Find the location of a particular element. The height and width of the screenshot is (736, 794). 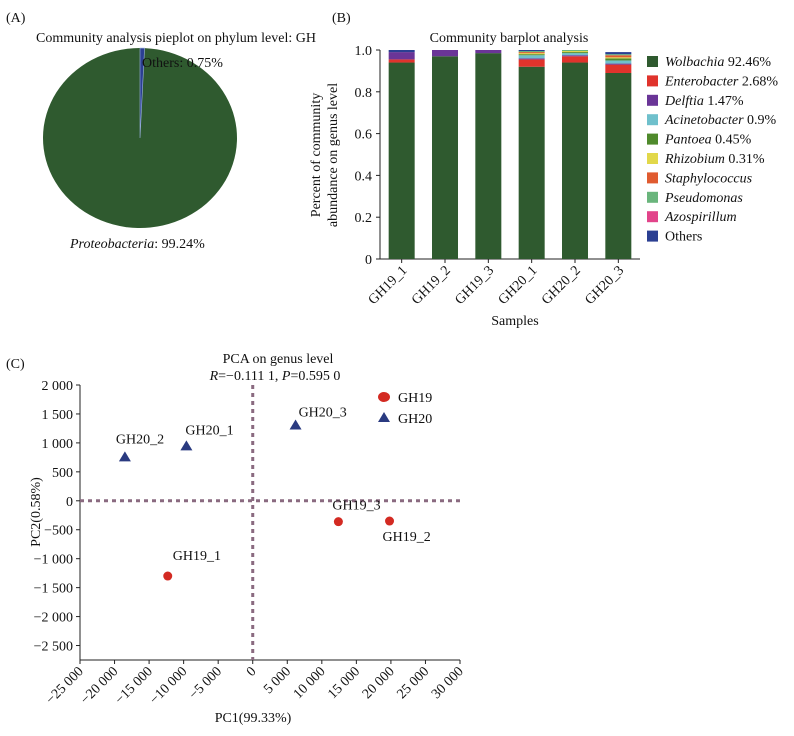

bar-xtick-label: GH19_3 is located at coordinates (474, 285).